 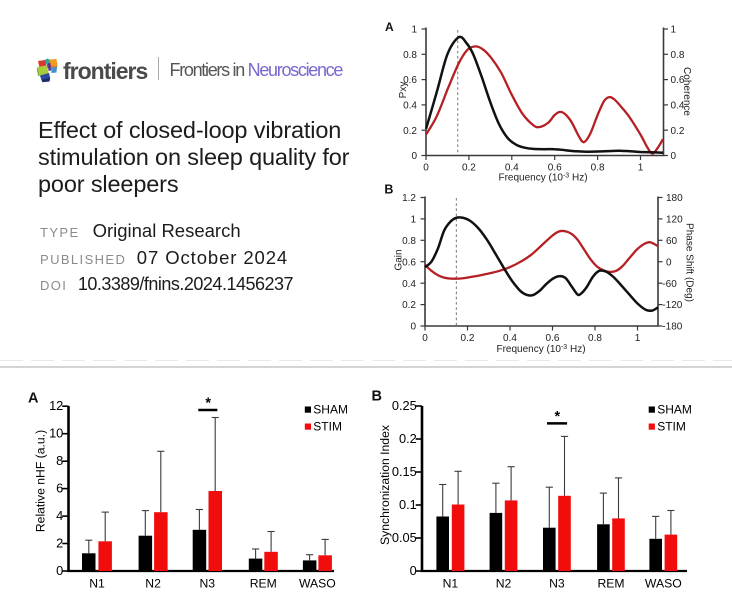 What do you see at coordinates (672, 241) in the screenshot?
I see `svg-text: 60` at bounding box center [672, 241].